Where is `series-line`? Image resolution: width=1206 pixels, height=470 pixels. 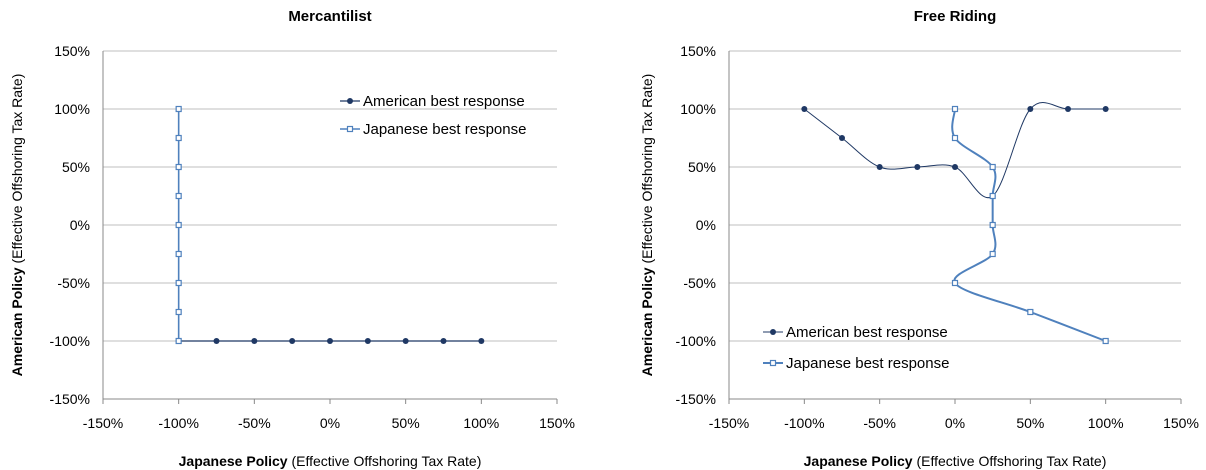 series-line is located at coordinates (955, 150).